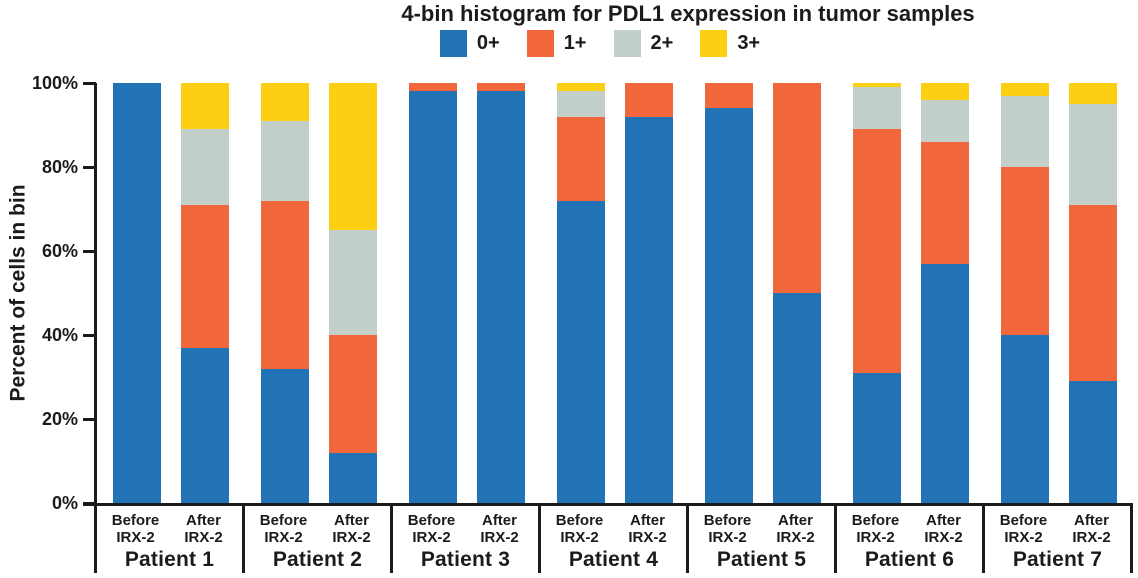  I want to click on y-axis-title: Percent of cells in bin, so click(18, 293).